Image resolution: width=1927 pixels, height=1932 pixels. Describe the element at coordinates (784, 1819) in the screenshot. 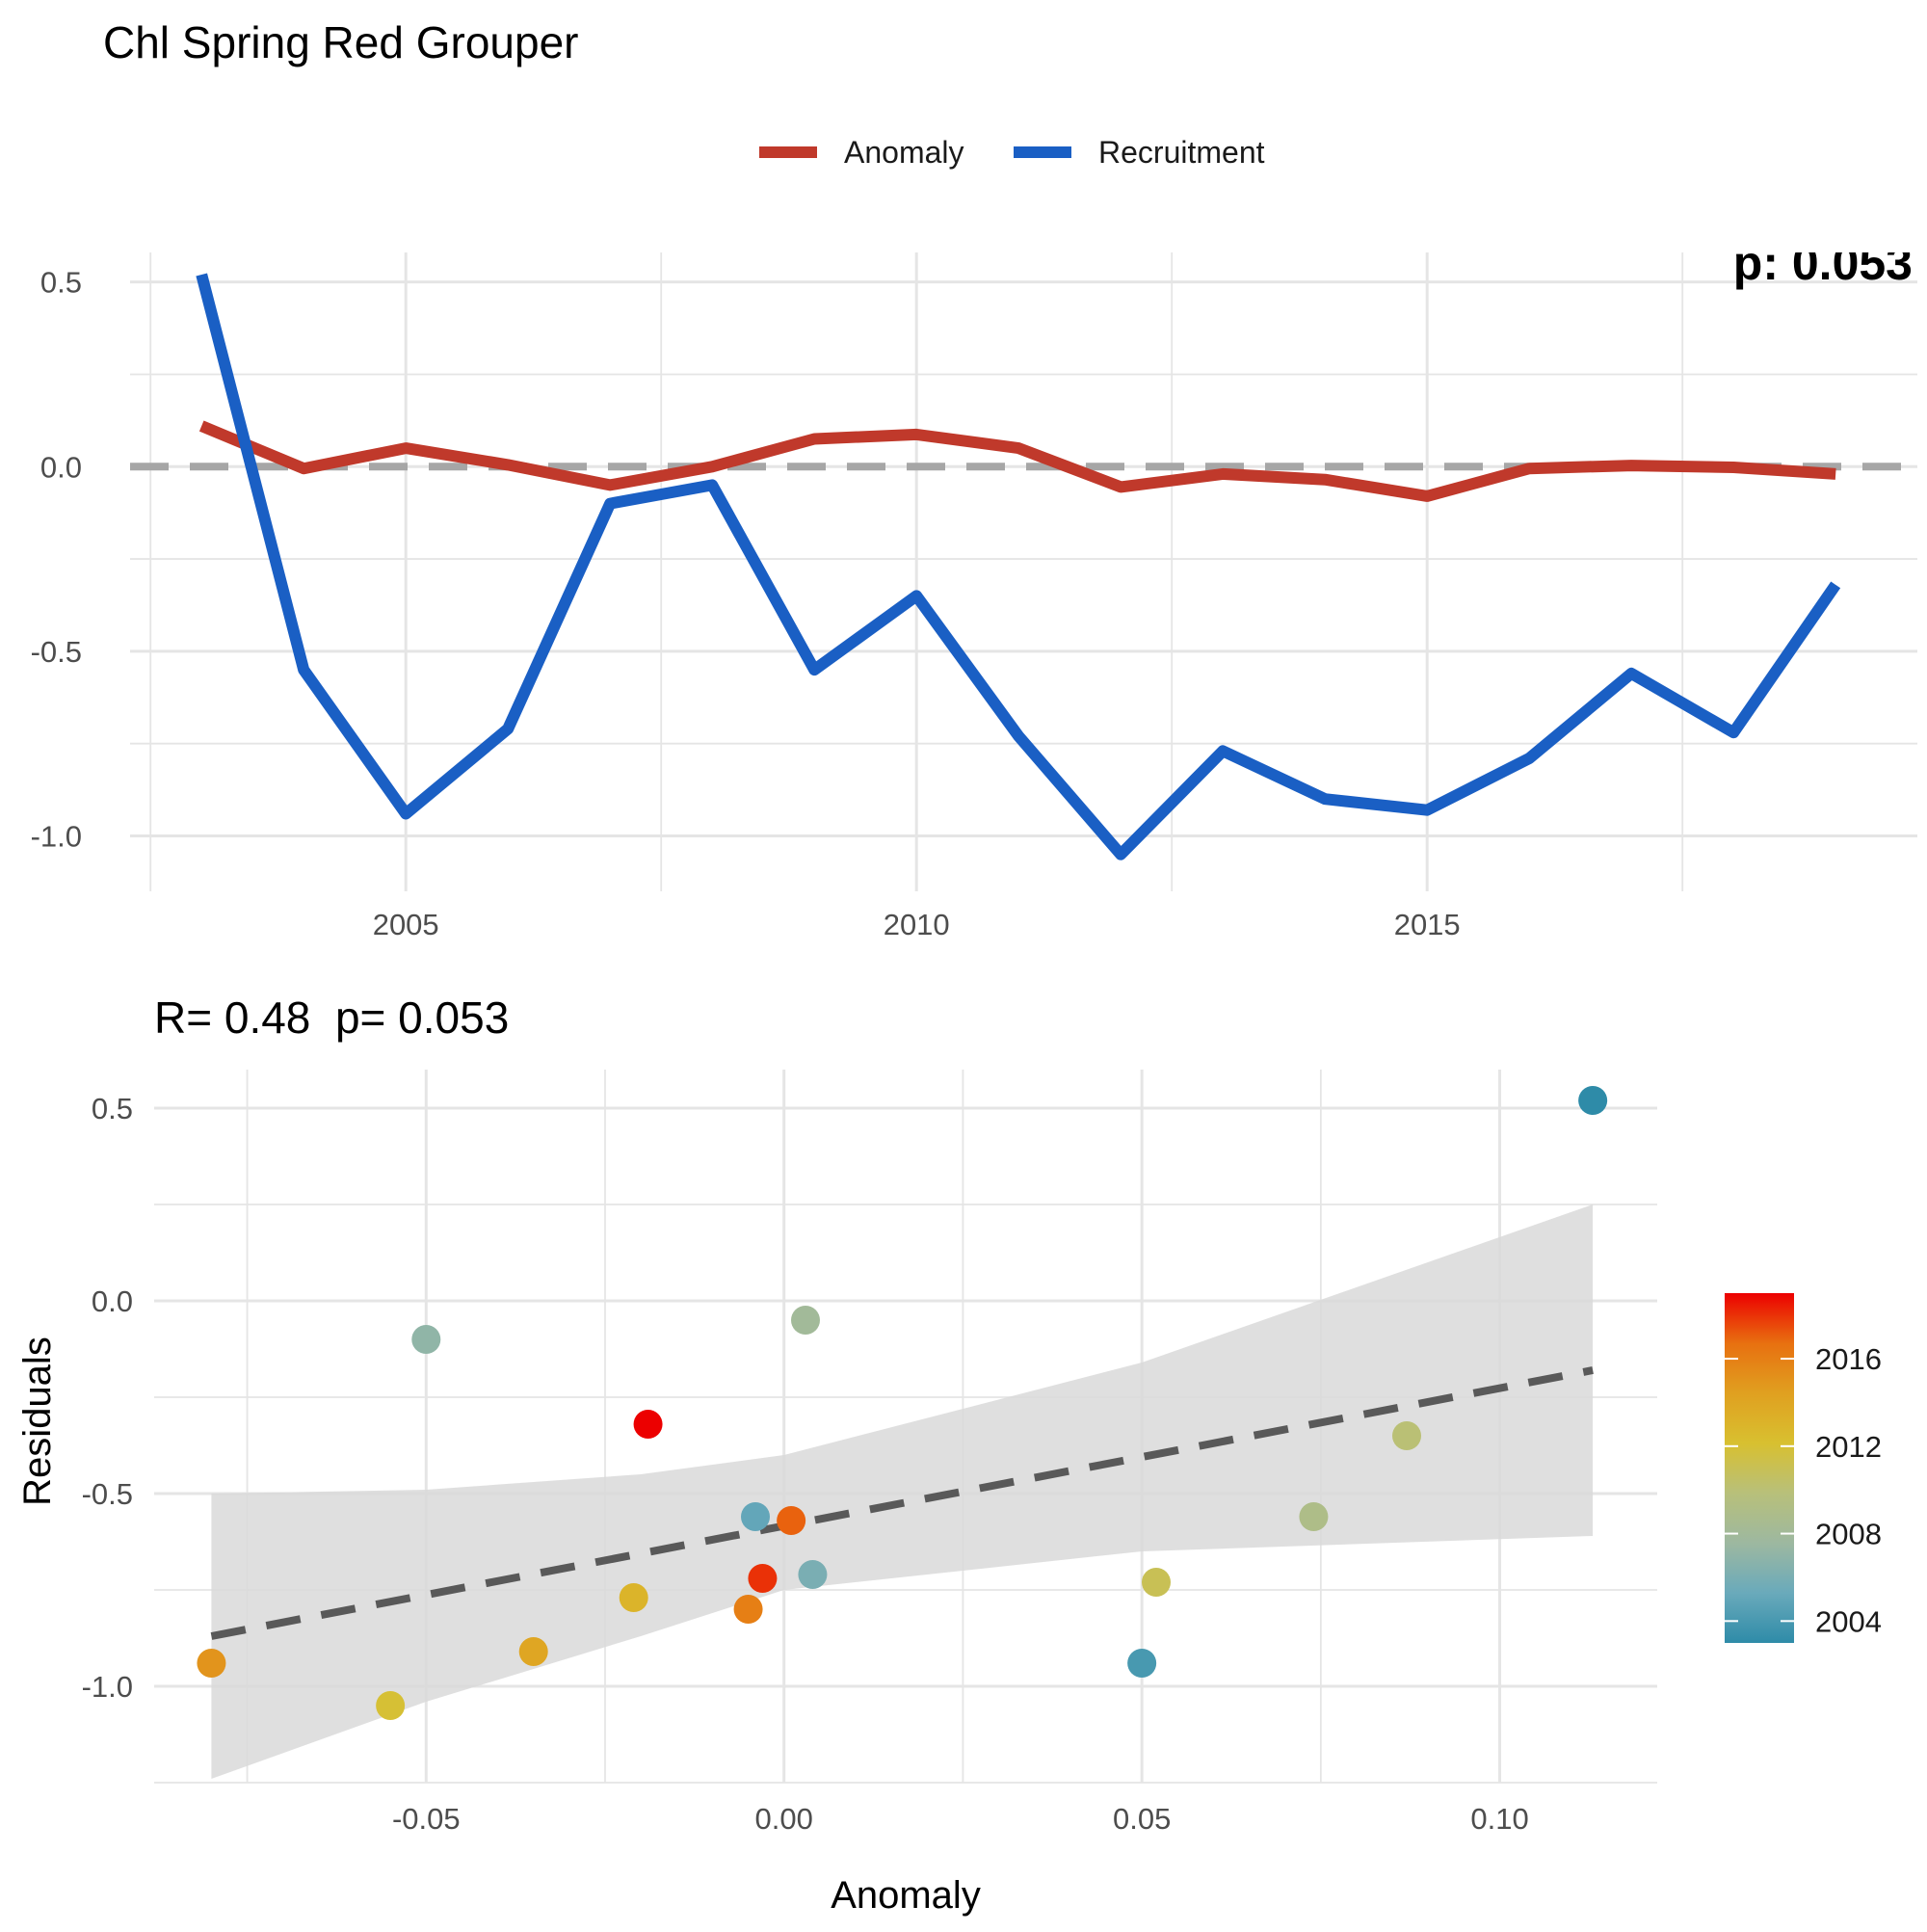

I see `x-tick-label: 0.00` at that location.